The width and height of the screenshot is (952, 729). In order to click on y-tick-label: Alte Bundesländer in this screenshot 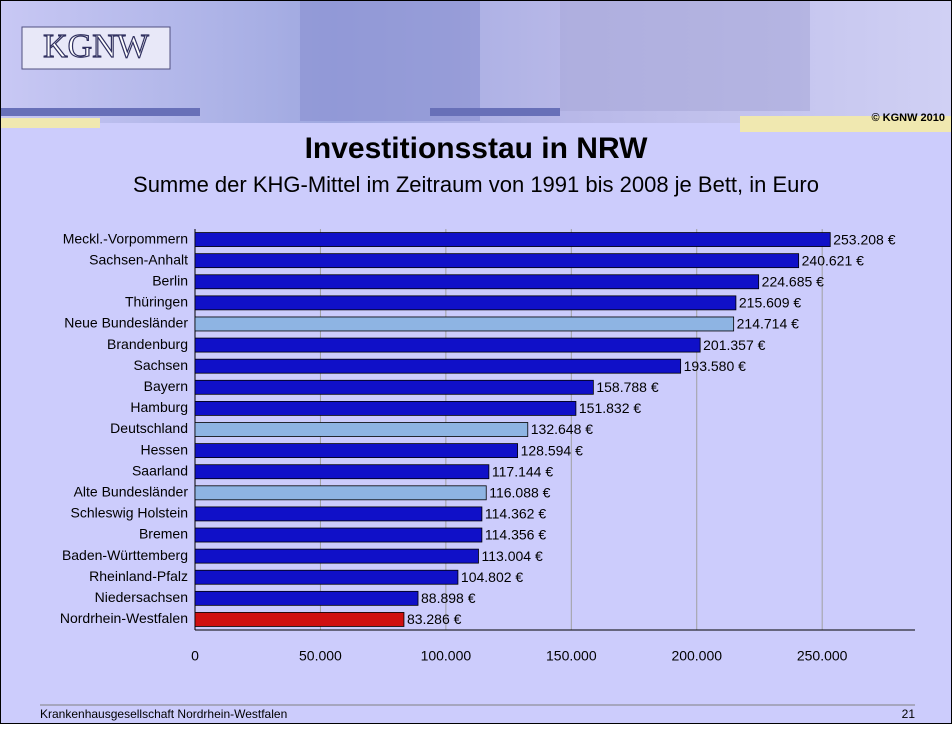, I will do `click(131, 492)`.